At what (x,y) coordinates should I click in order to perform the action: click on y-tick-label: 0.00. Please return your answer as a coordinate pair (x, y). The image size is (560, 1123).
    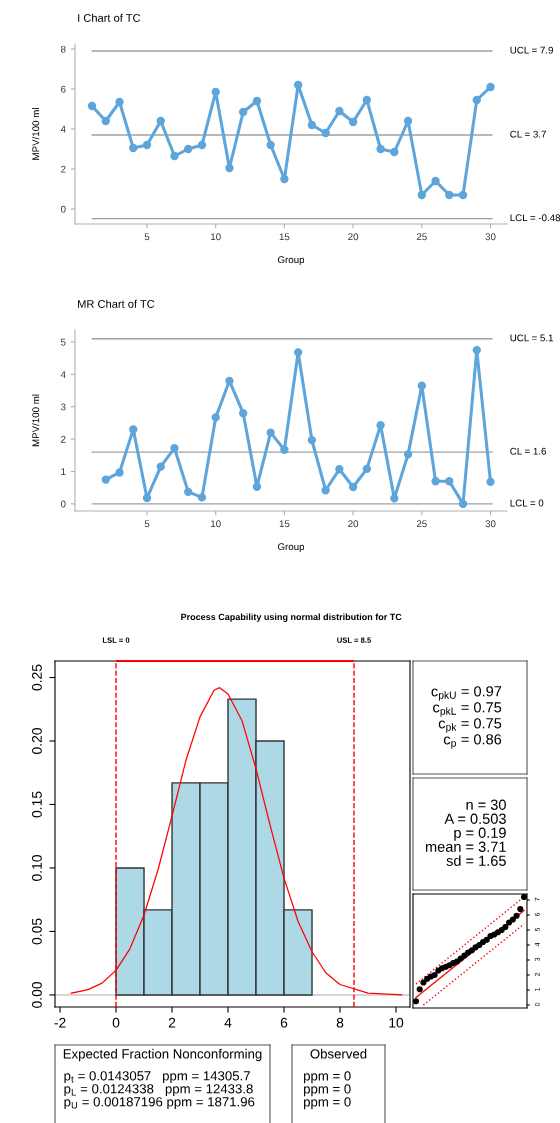
    Looking at the image, I should click on (37, 994).